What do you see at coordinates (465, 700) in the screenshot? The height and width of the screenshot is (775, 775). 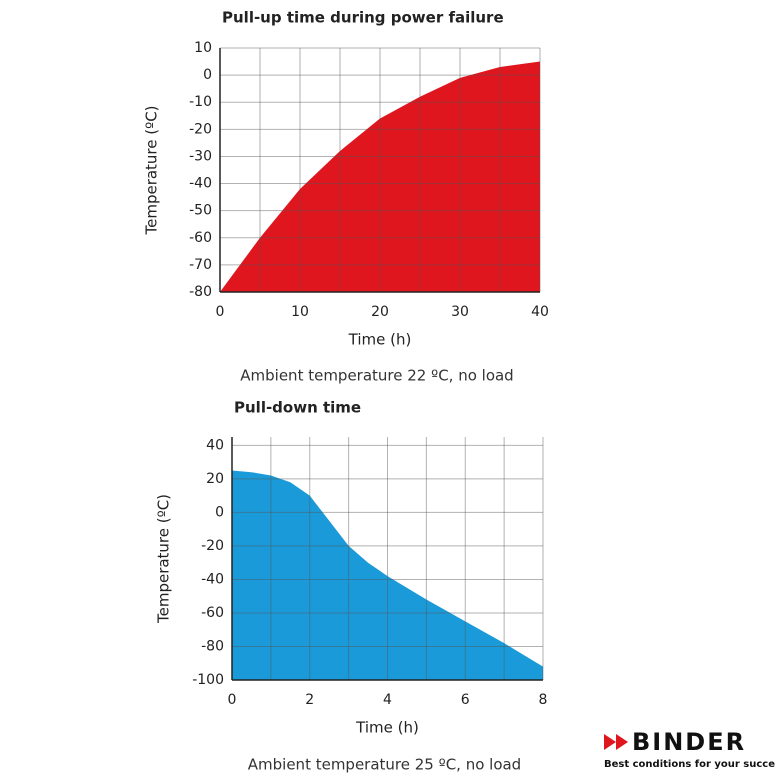 I see `x-tick-label: 6` at bounding box center [465, 700].